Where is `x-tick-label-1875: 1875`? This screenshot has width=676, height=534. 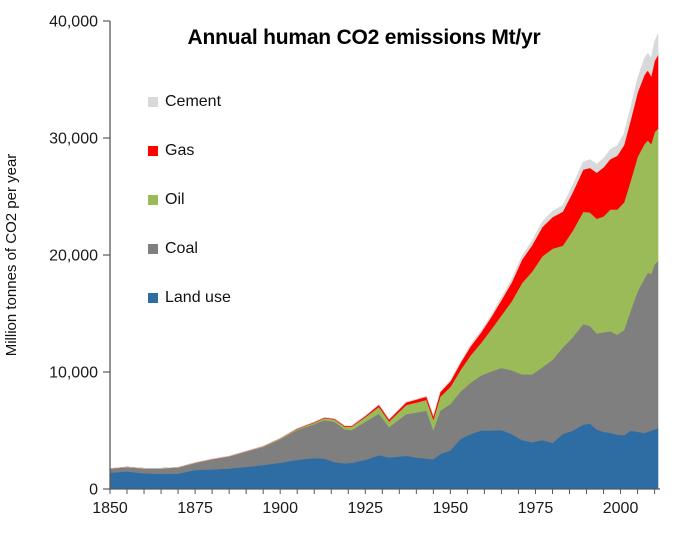
x-tick-label-1875: 1875 is located at coordinates (195, 508).